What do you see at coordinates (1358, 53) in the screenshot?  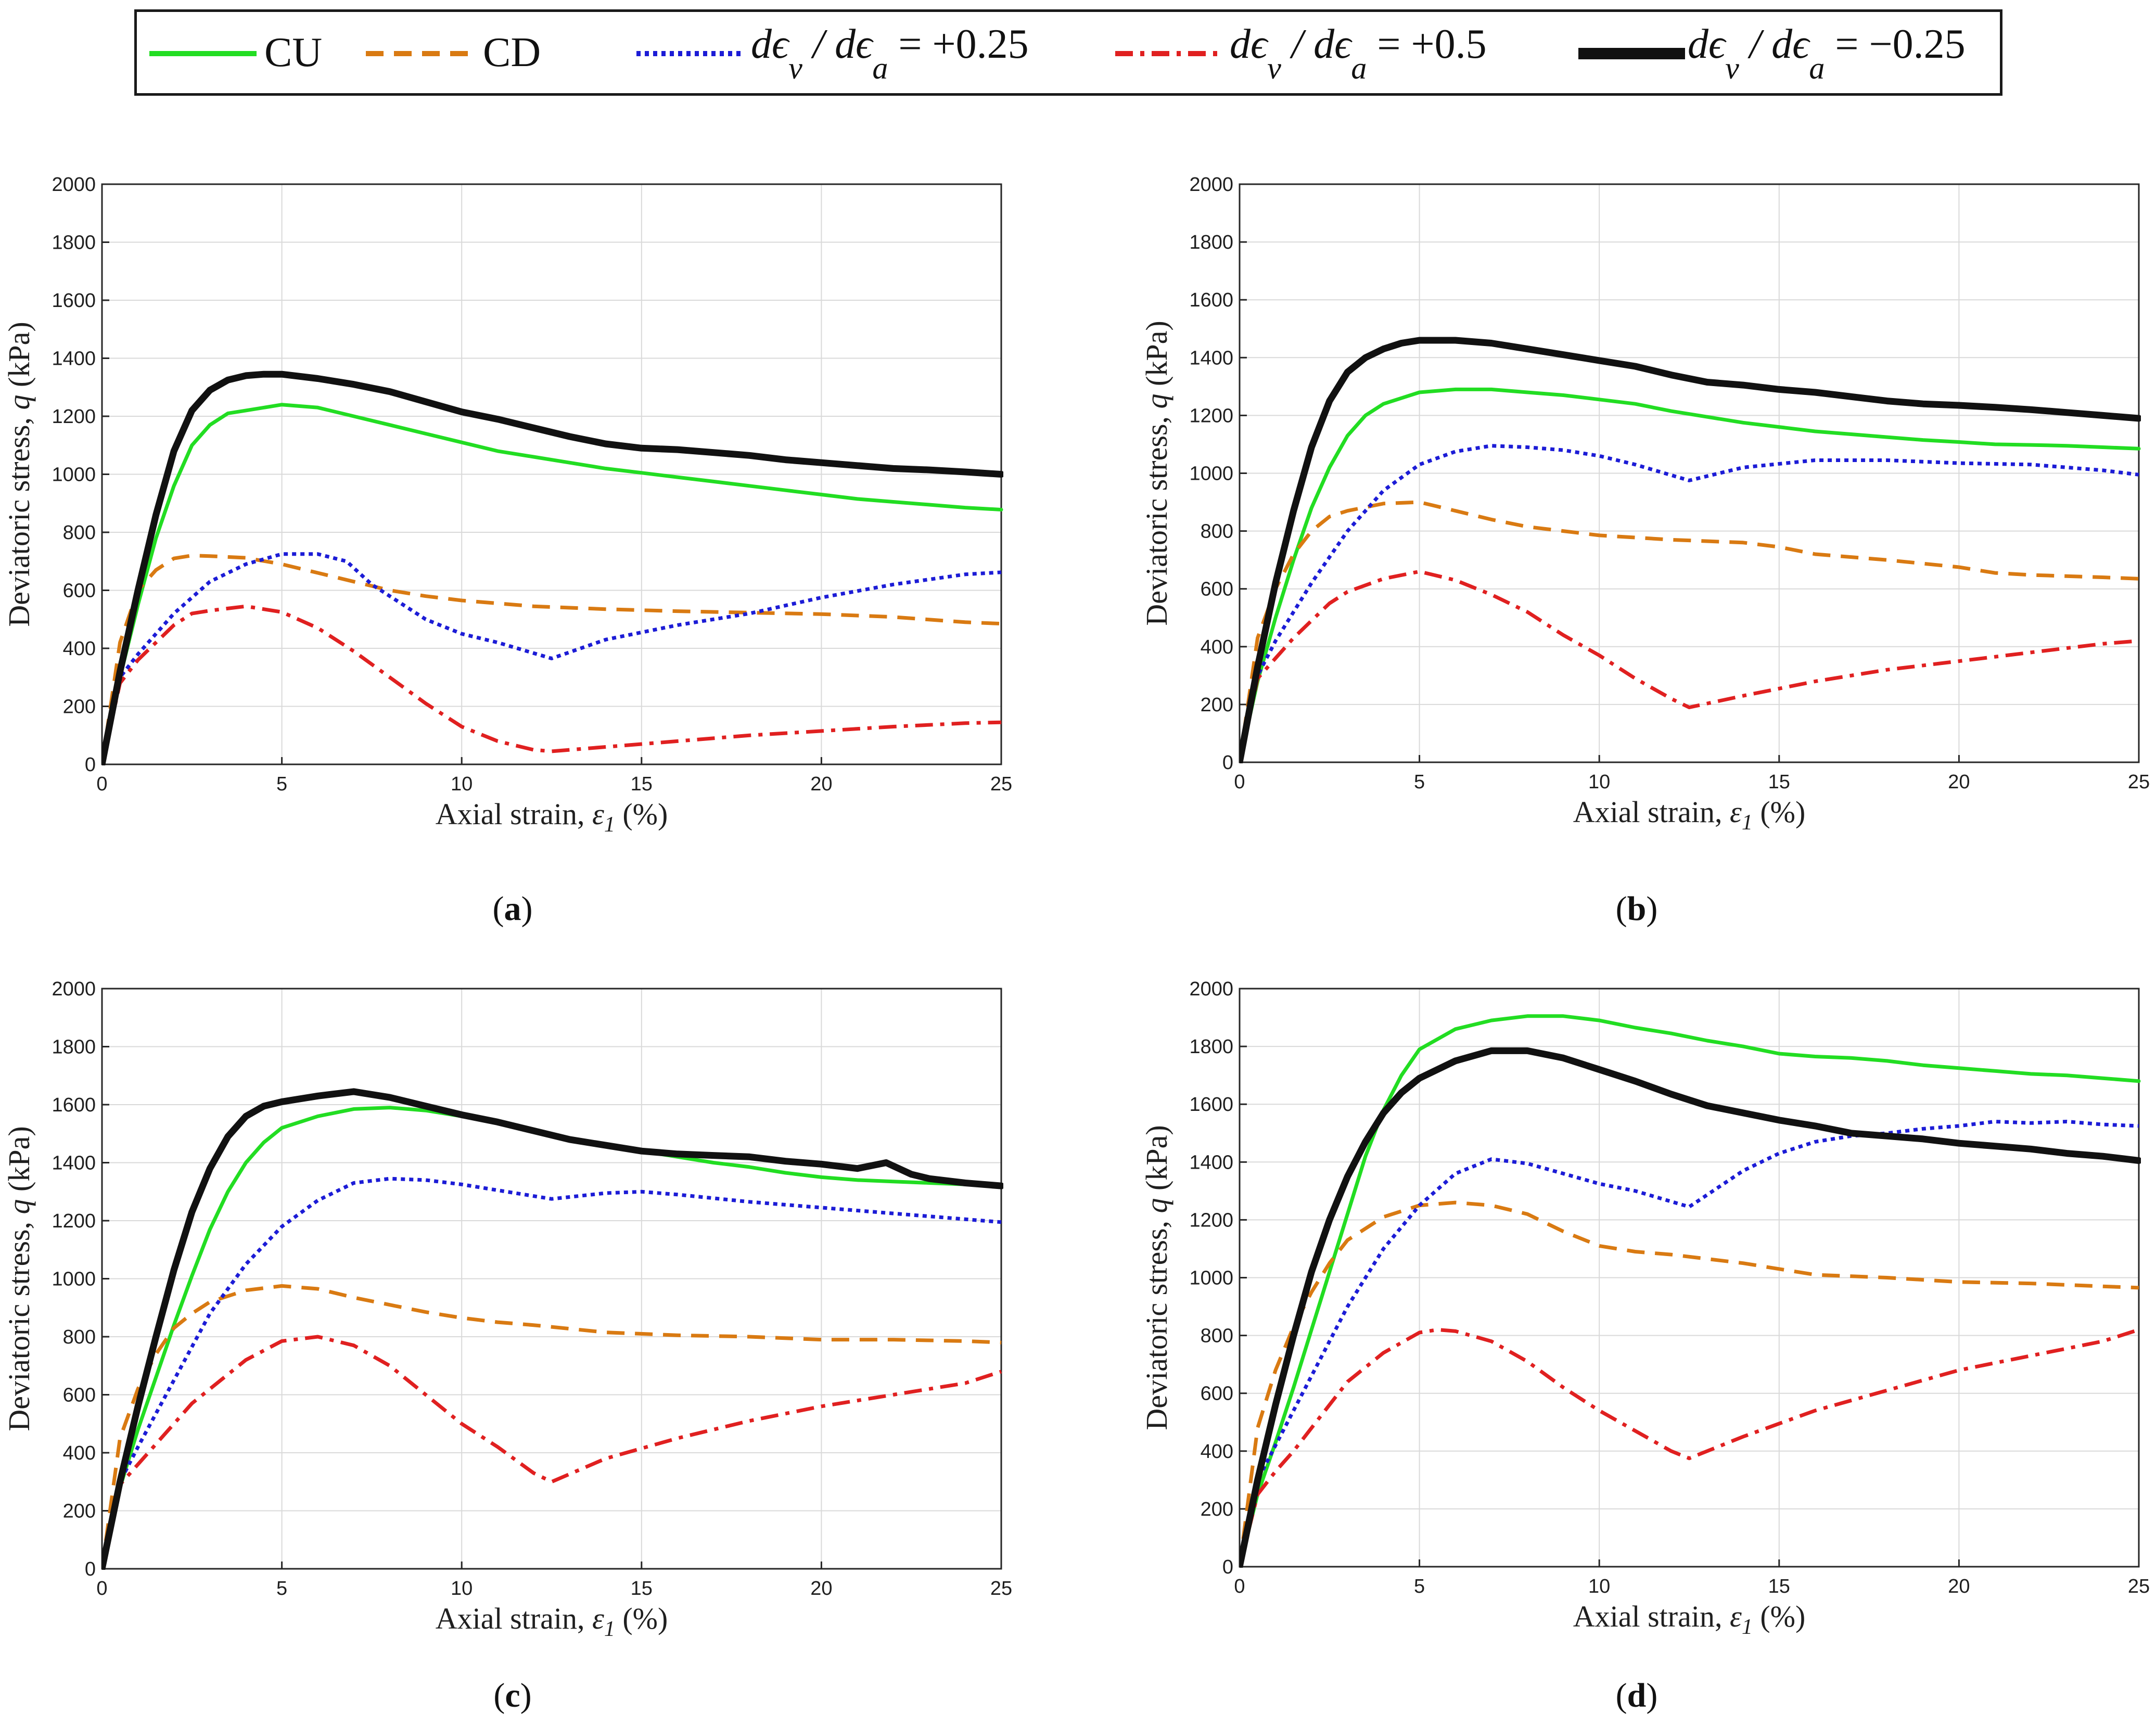 I see `legend-label-plus-05: dϵv / dϵa = +0.5` at bounding box center [1358, 53].